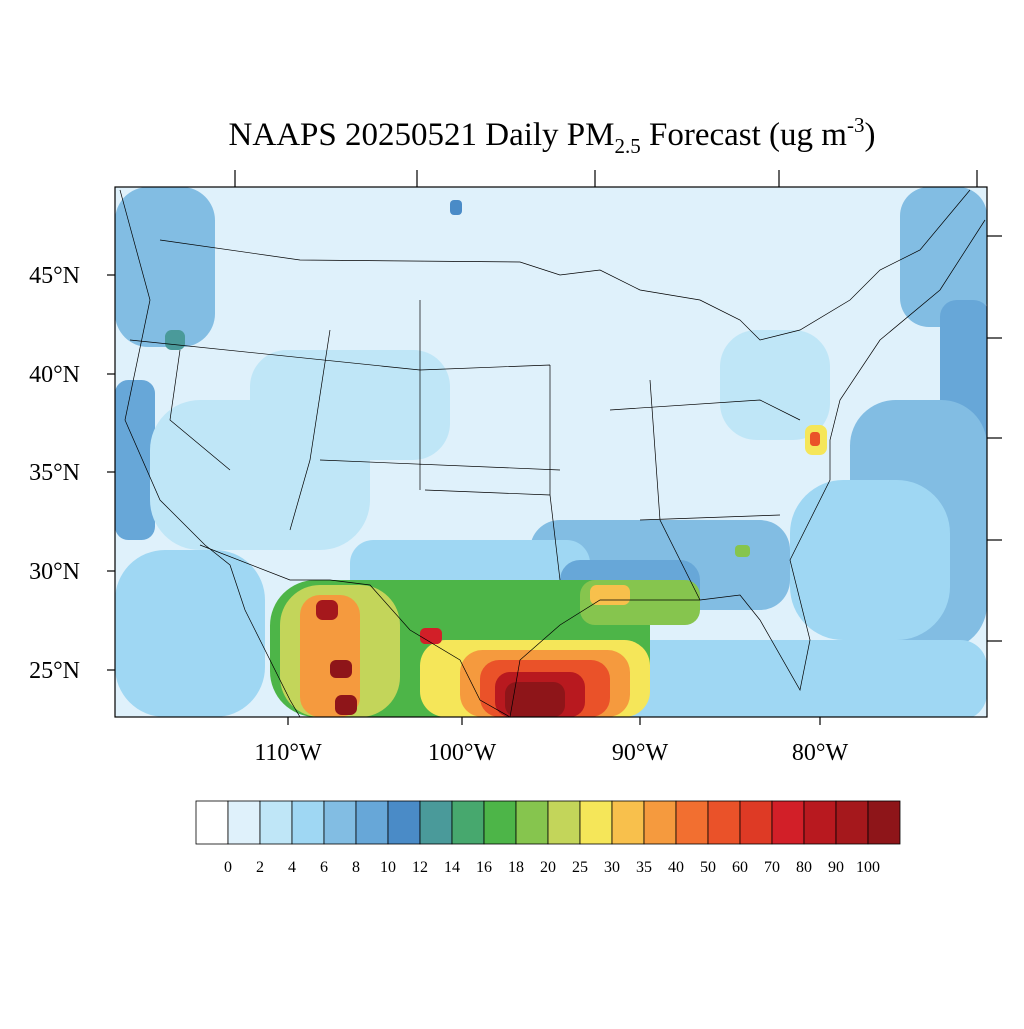  Describe the element at coordinates (856, 125) in the screenshot. I see `title-sup: -3` at that location.